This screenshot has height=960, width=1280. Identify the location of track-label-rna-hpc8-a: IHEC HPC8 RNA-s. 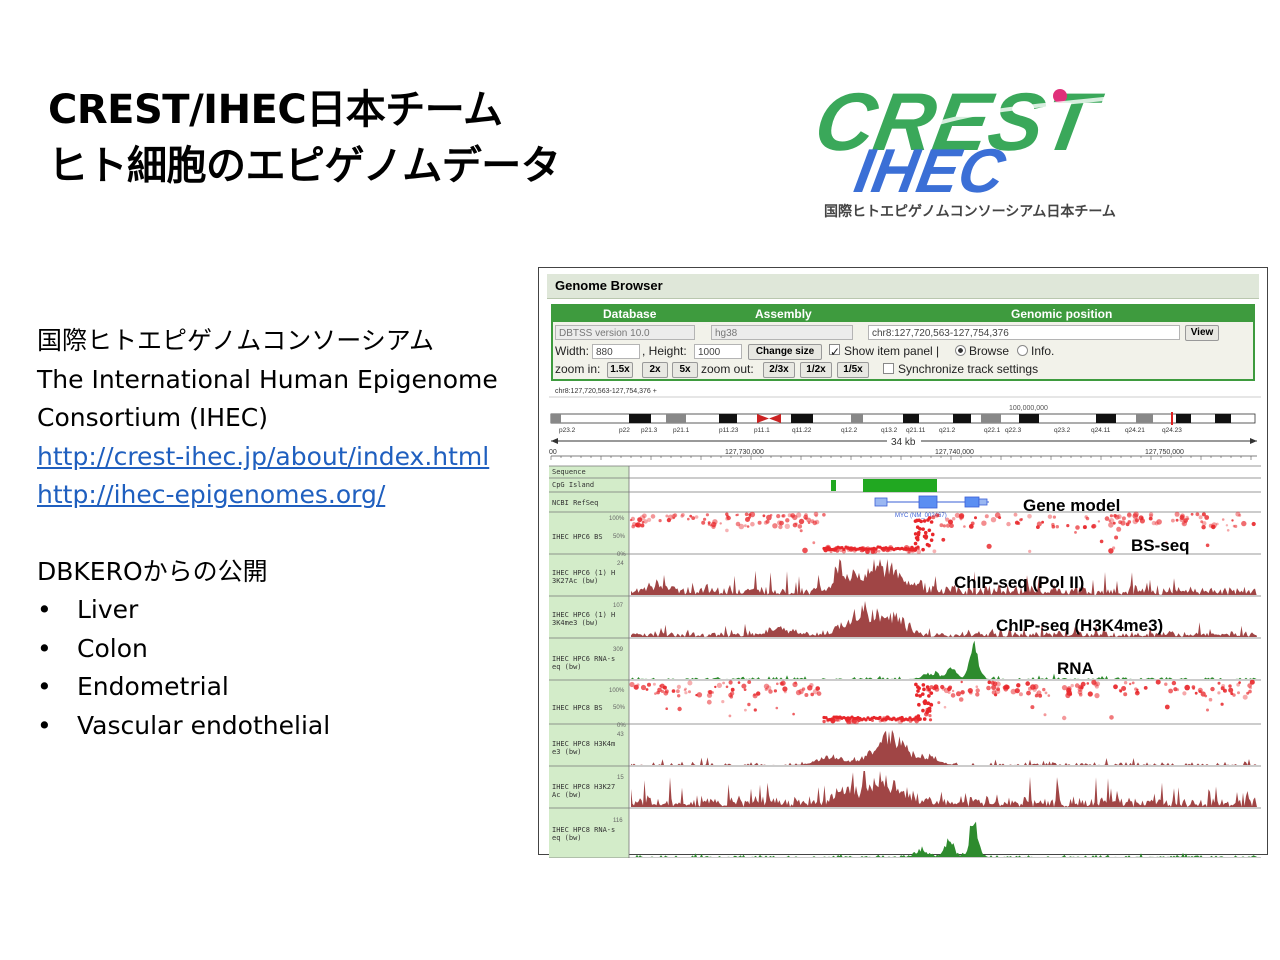
(583, 830).